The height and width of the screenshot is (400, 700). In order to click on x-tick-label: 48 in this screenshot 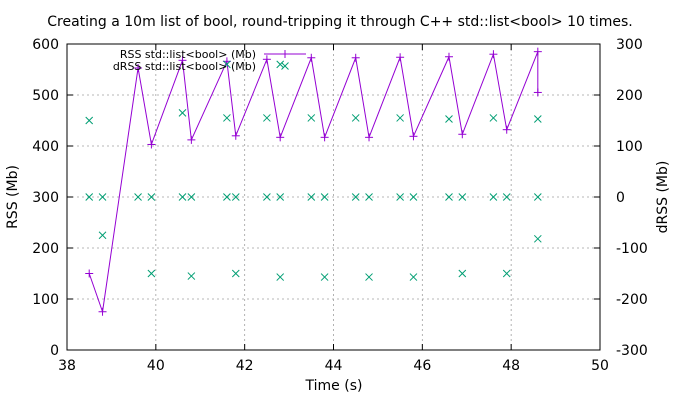, I will do `click(511, 366)`.